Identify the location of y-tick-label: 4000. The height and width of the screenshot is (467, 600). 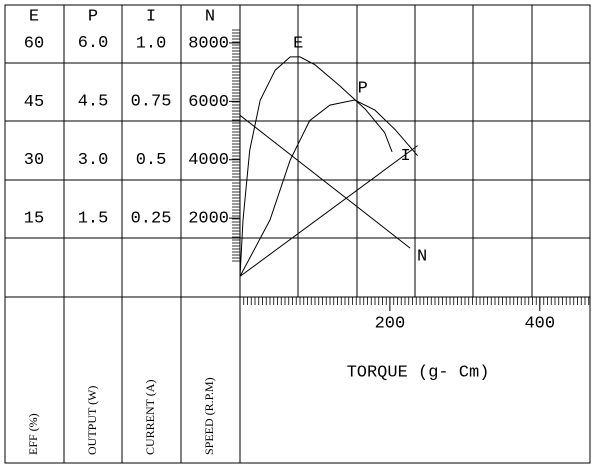
(208, 160).